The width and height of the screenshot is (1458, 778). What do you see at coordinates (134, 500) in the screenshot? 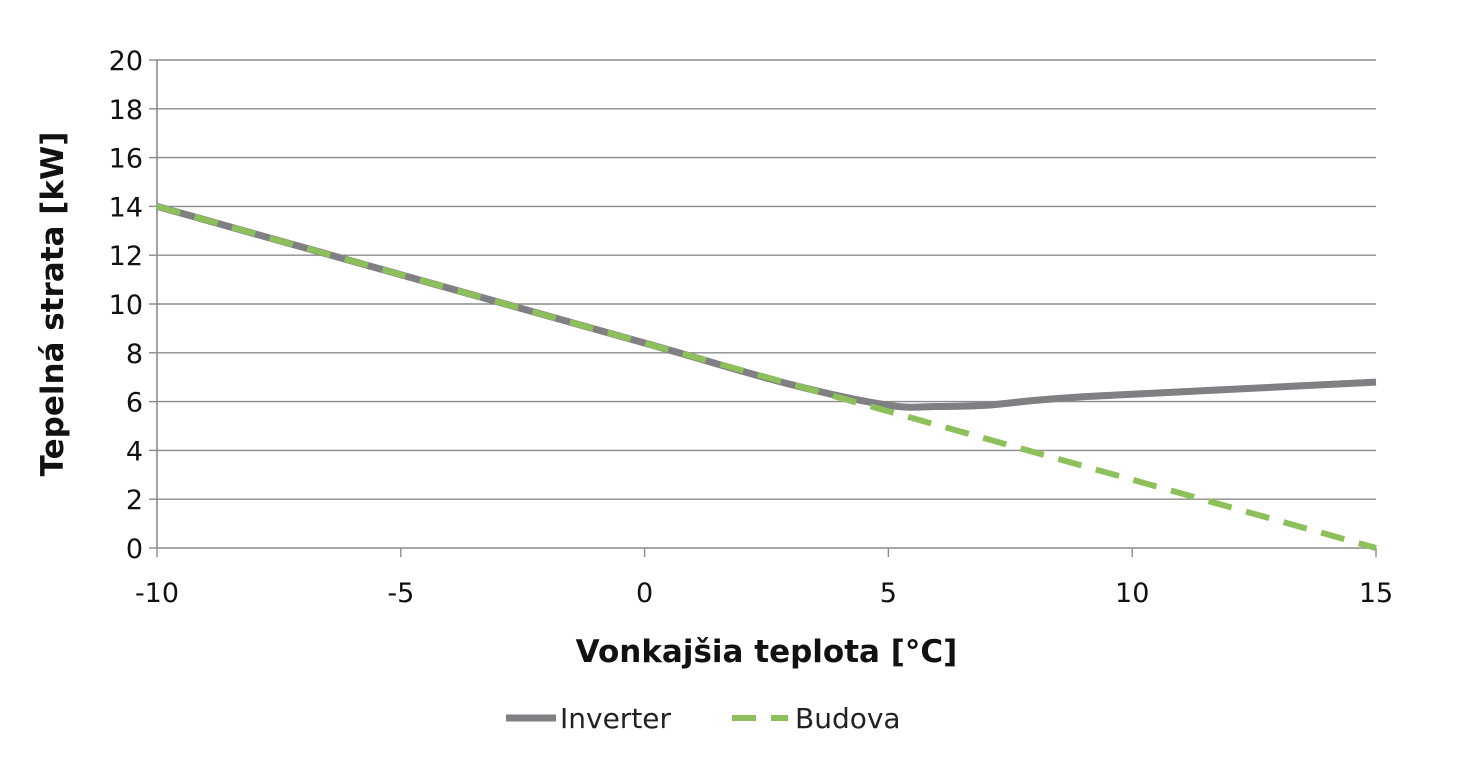
I see `y-tick-label-2: 2` at bounding box center [134, 500].